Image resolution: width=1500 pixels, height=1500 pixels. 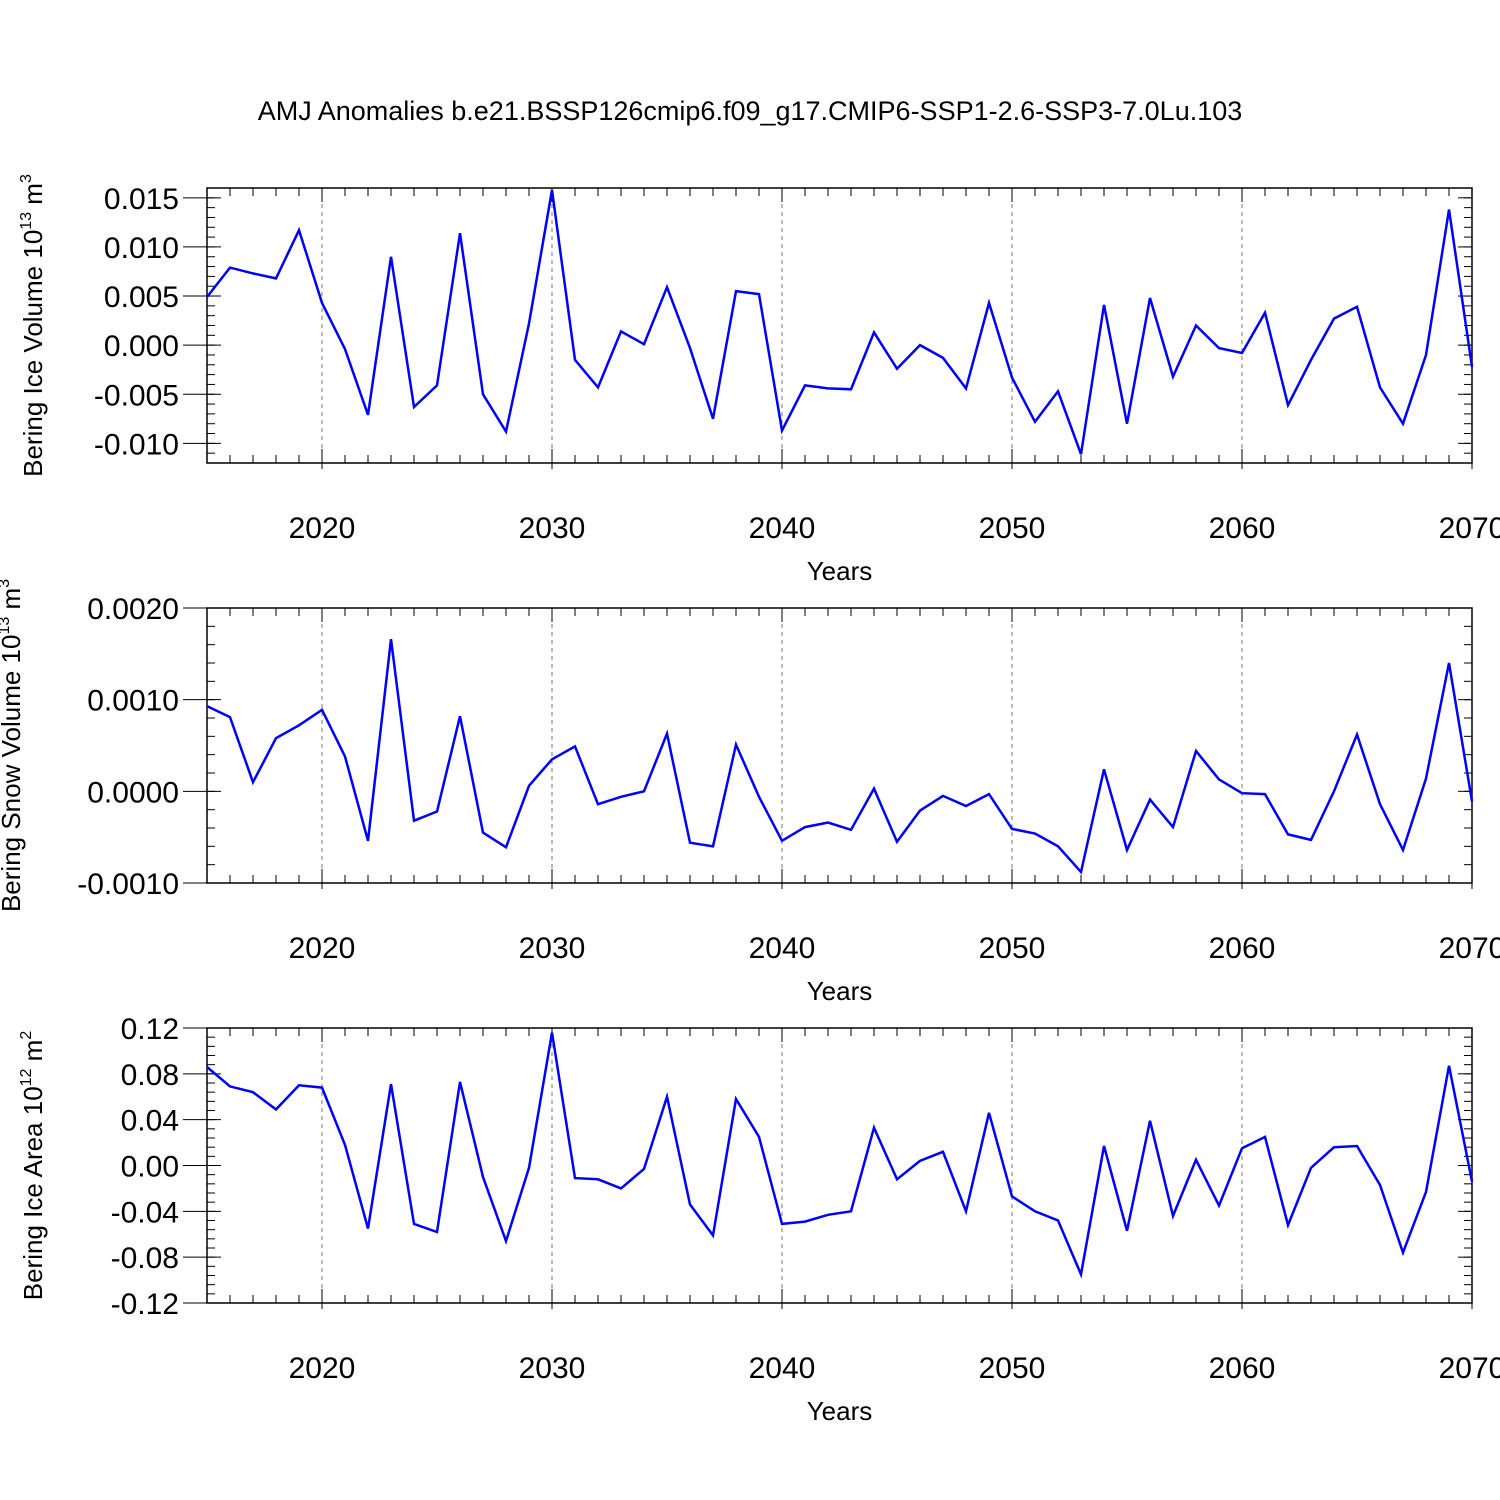 I want to click on y-tick-label: 0.0010, so click(x=133, y=701).